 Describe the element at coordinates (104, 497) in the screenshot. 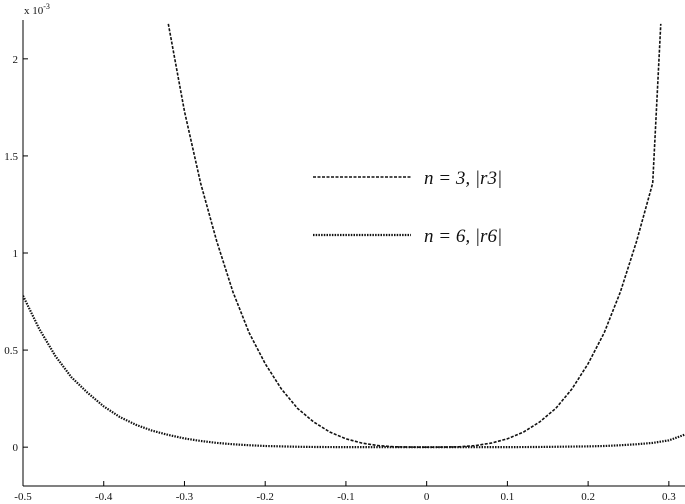

I see `x-tick-label: -0.4` at that location.